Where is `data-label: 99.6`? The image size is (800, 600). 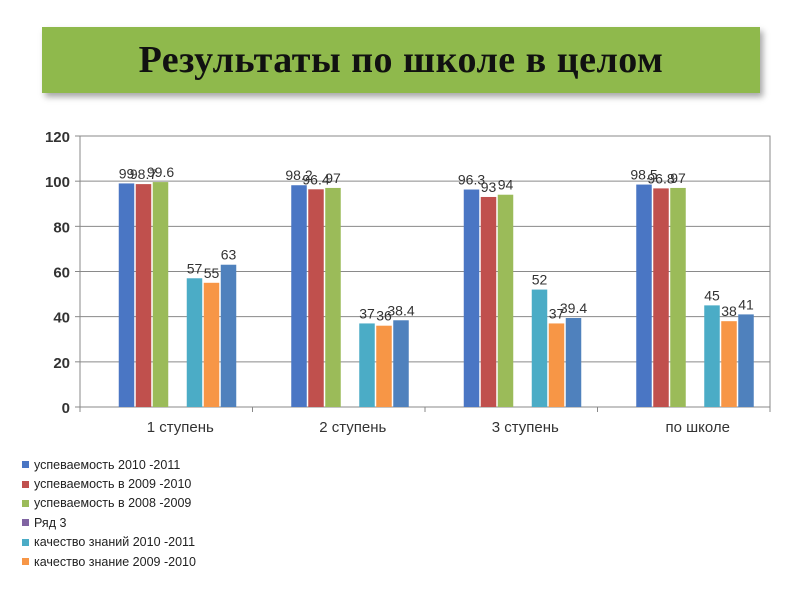
data-label: 99.6 is located at coordinates (160, 172).